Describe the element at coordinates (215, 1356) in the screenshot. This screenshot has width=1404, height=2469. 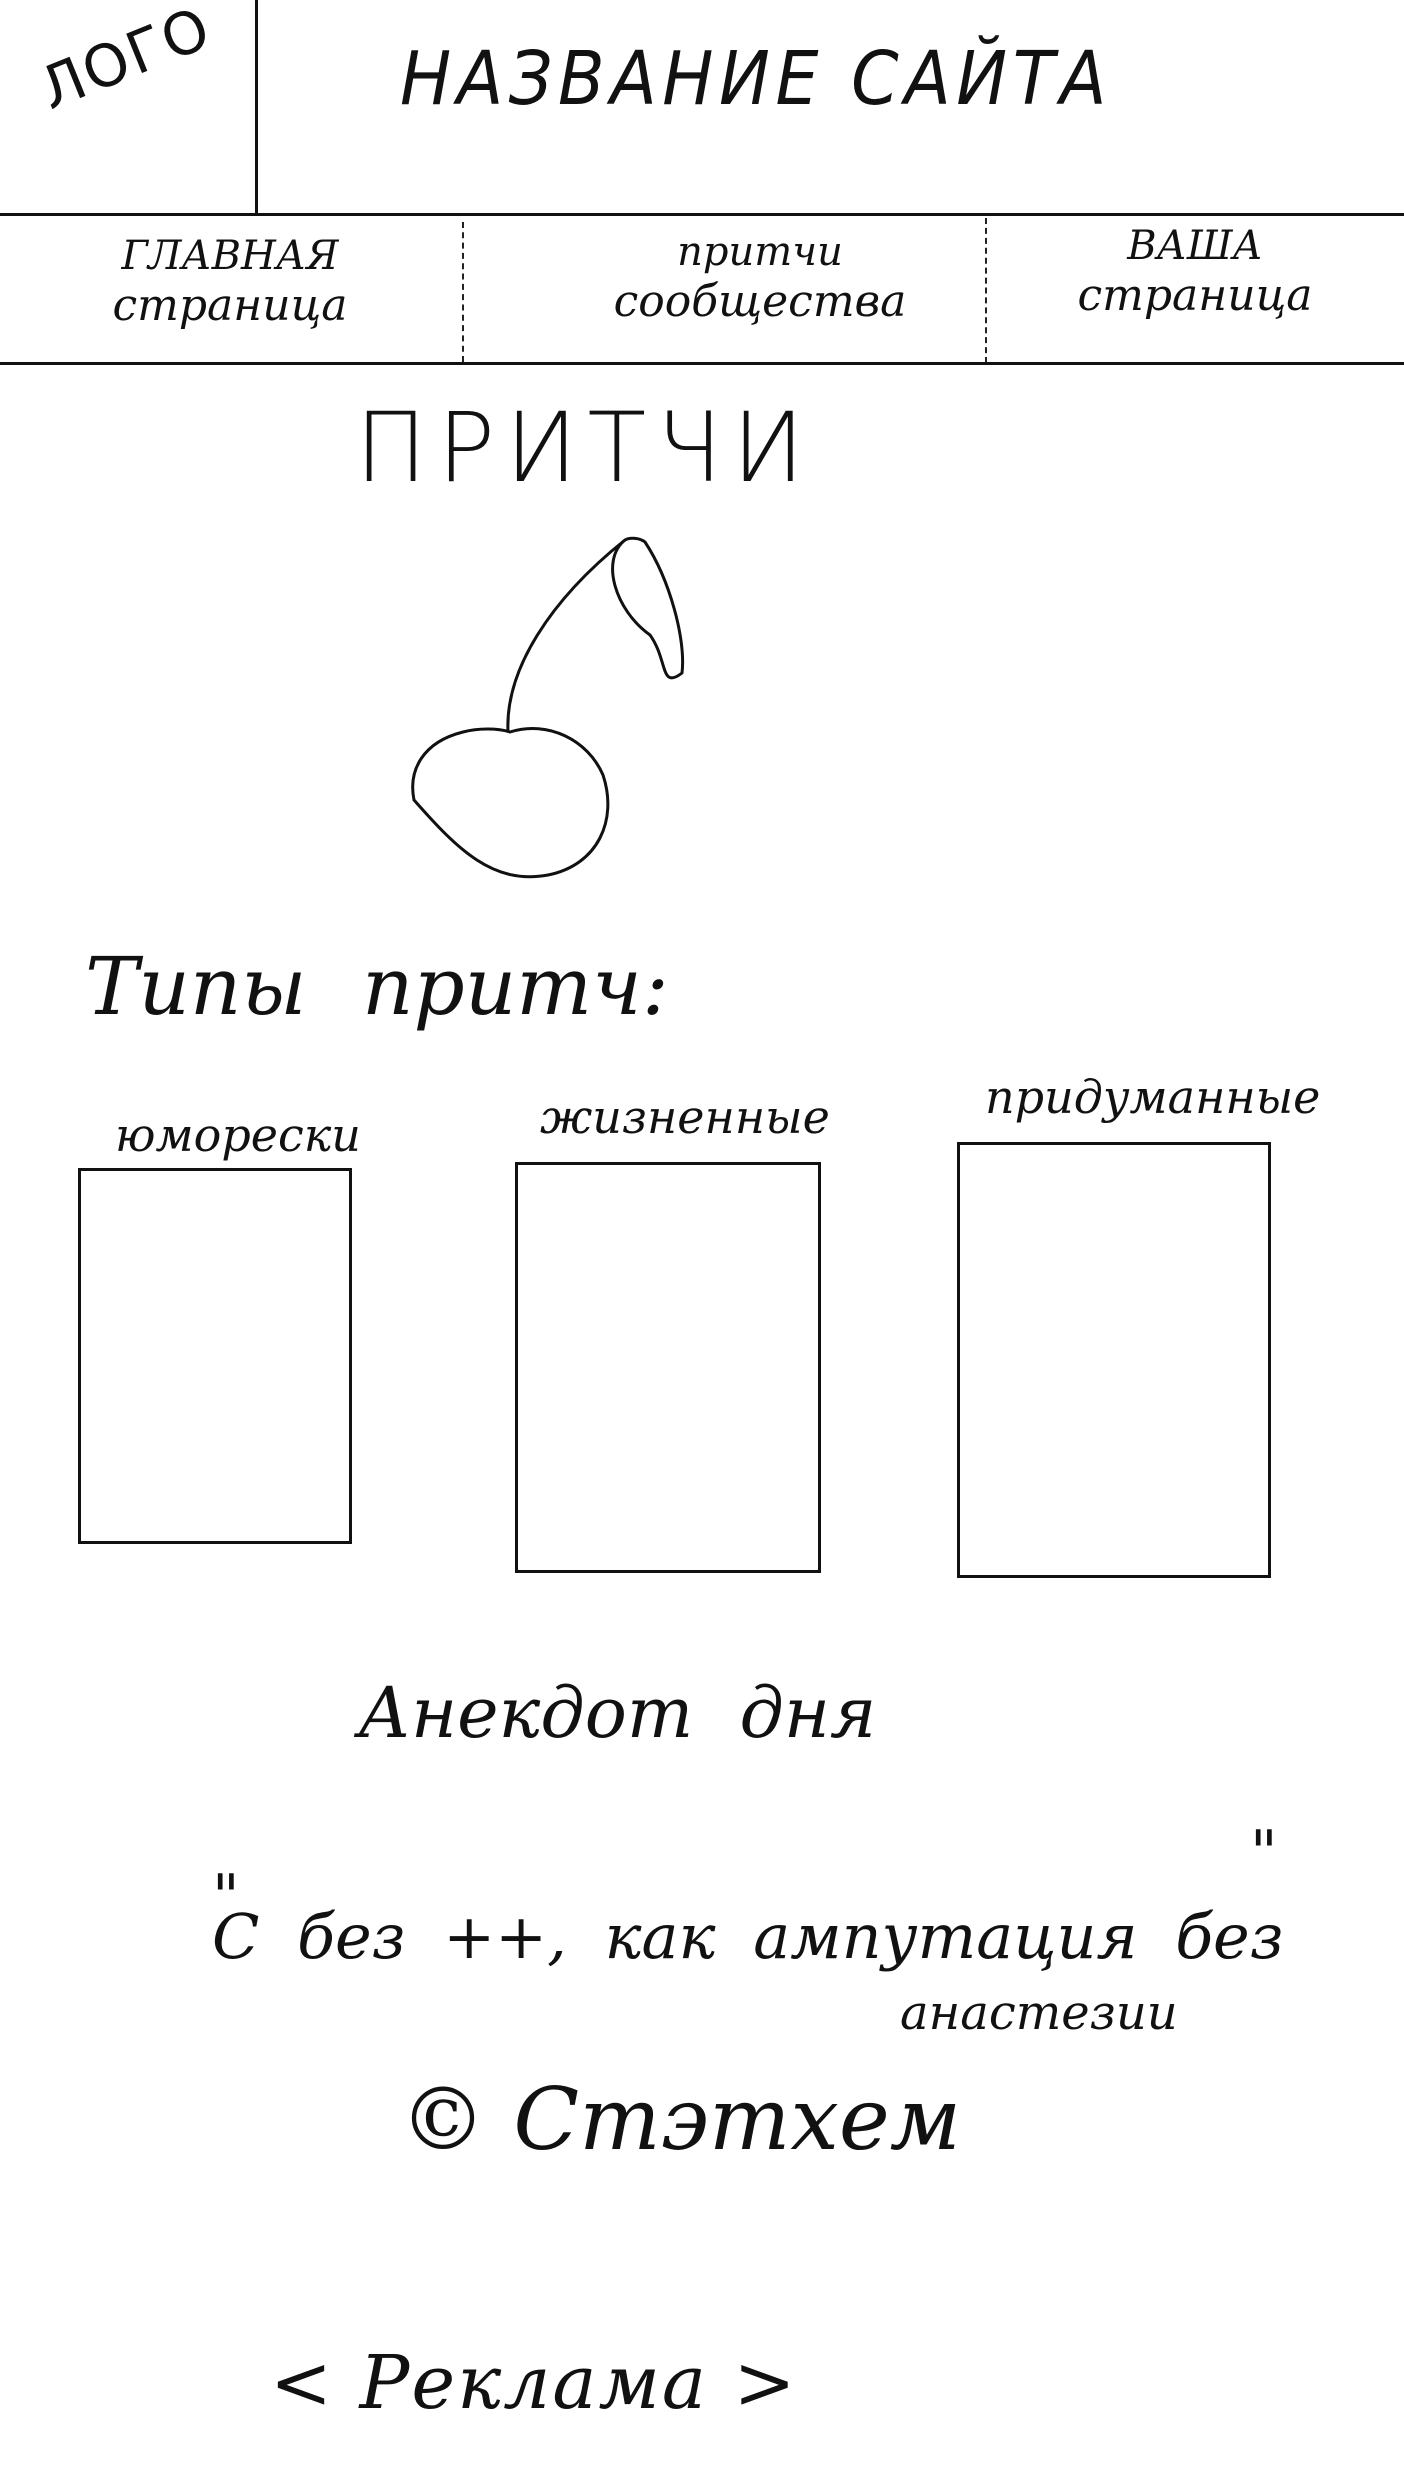
I see `type-card-humoresques` at that location.